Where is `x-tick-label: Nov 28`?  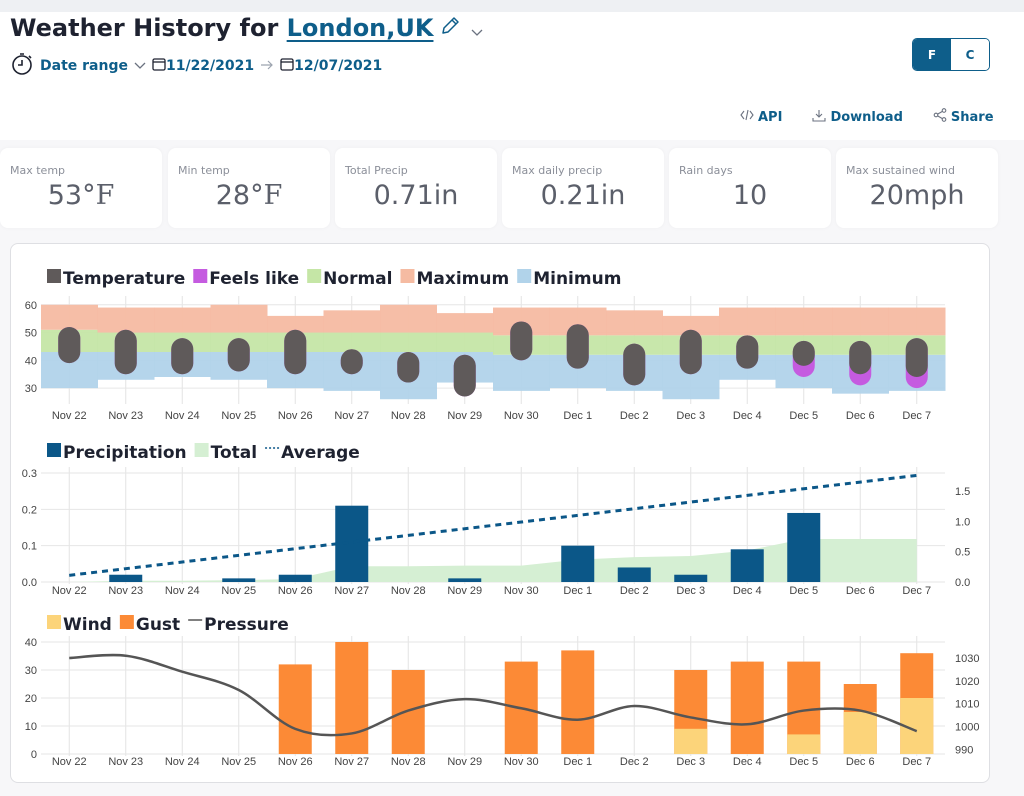
x-tick-label: Nov 28 is located at coordinates (408, 591).